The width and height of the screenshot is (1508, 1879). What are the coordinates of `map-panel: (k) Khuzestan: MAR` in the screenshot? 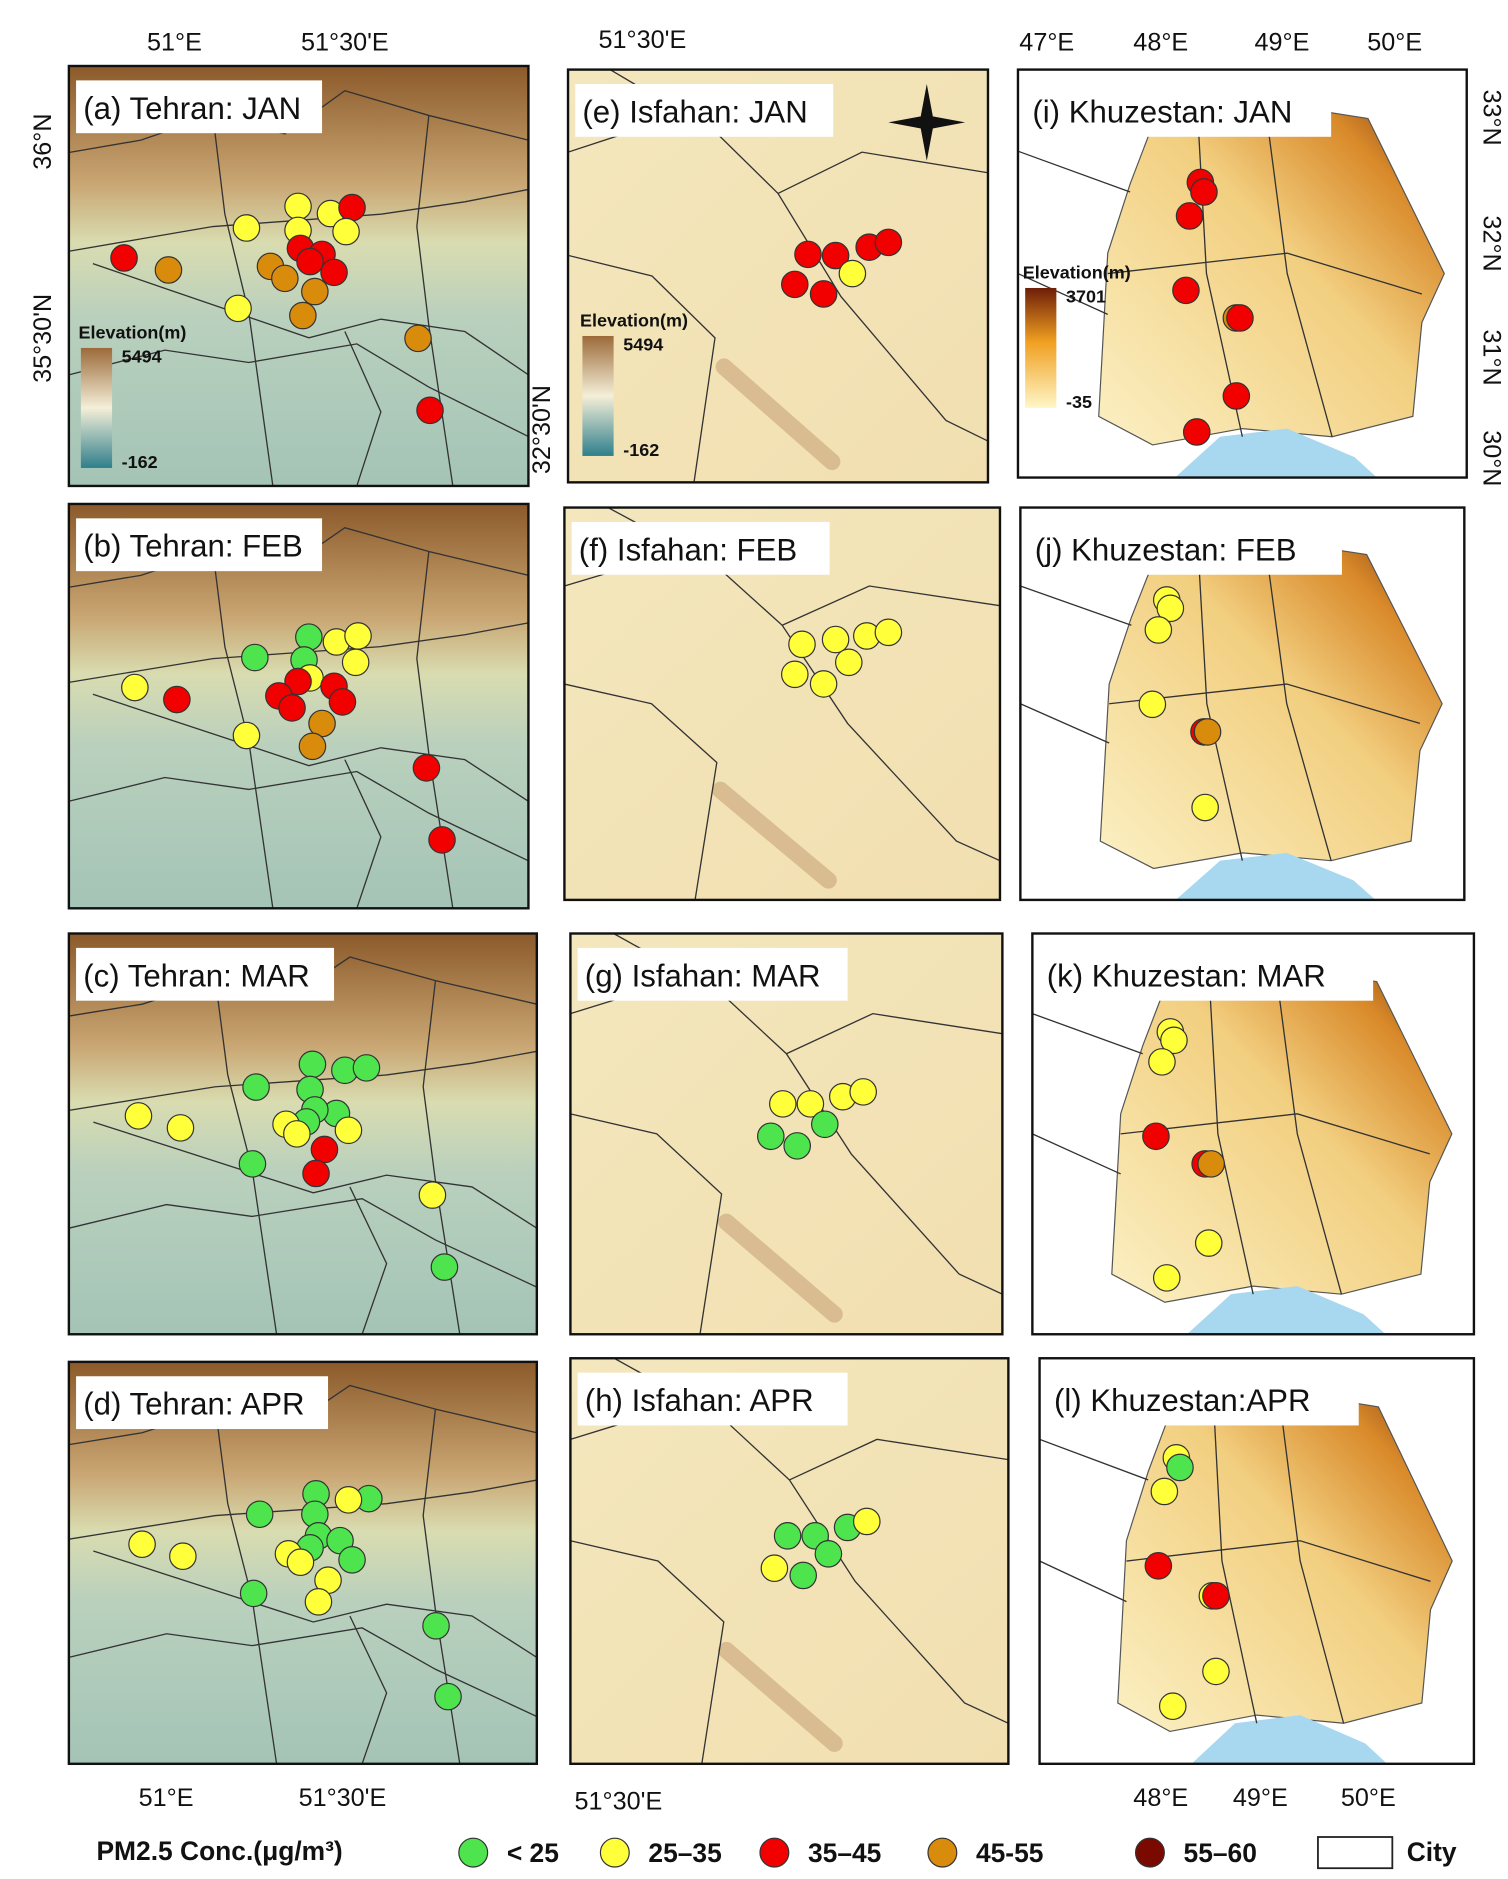 It's located at (1253, 1134).